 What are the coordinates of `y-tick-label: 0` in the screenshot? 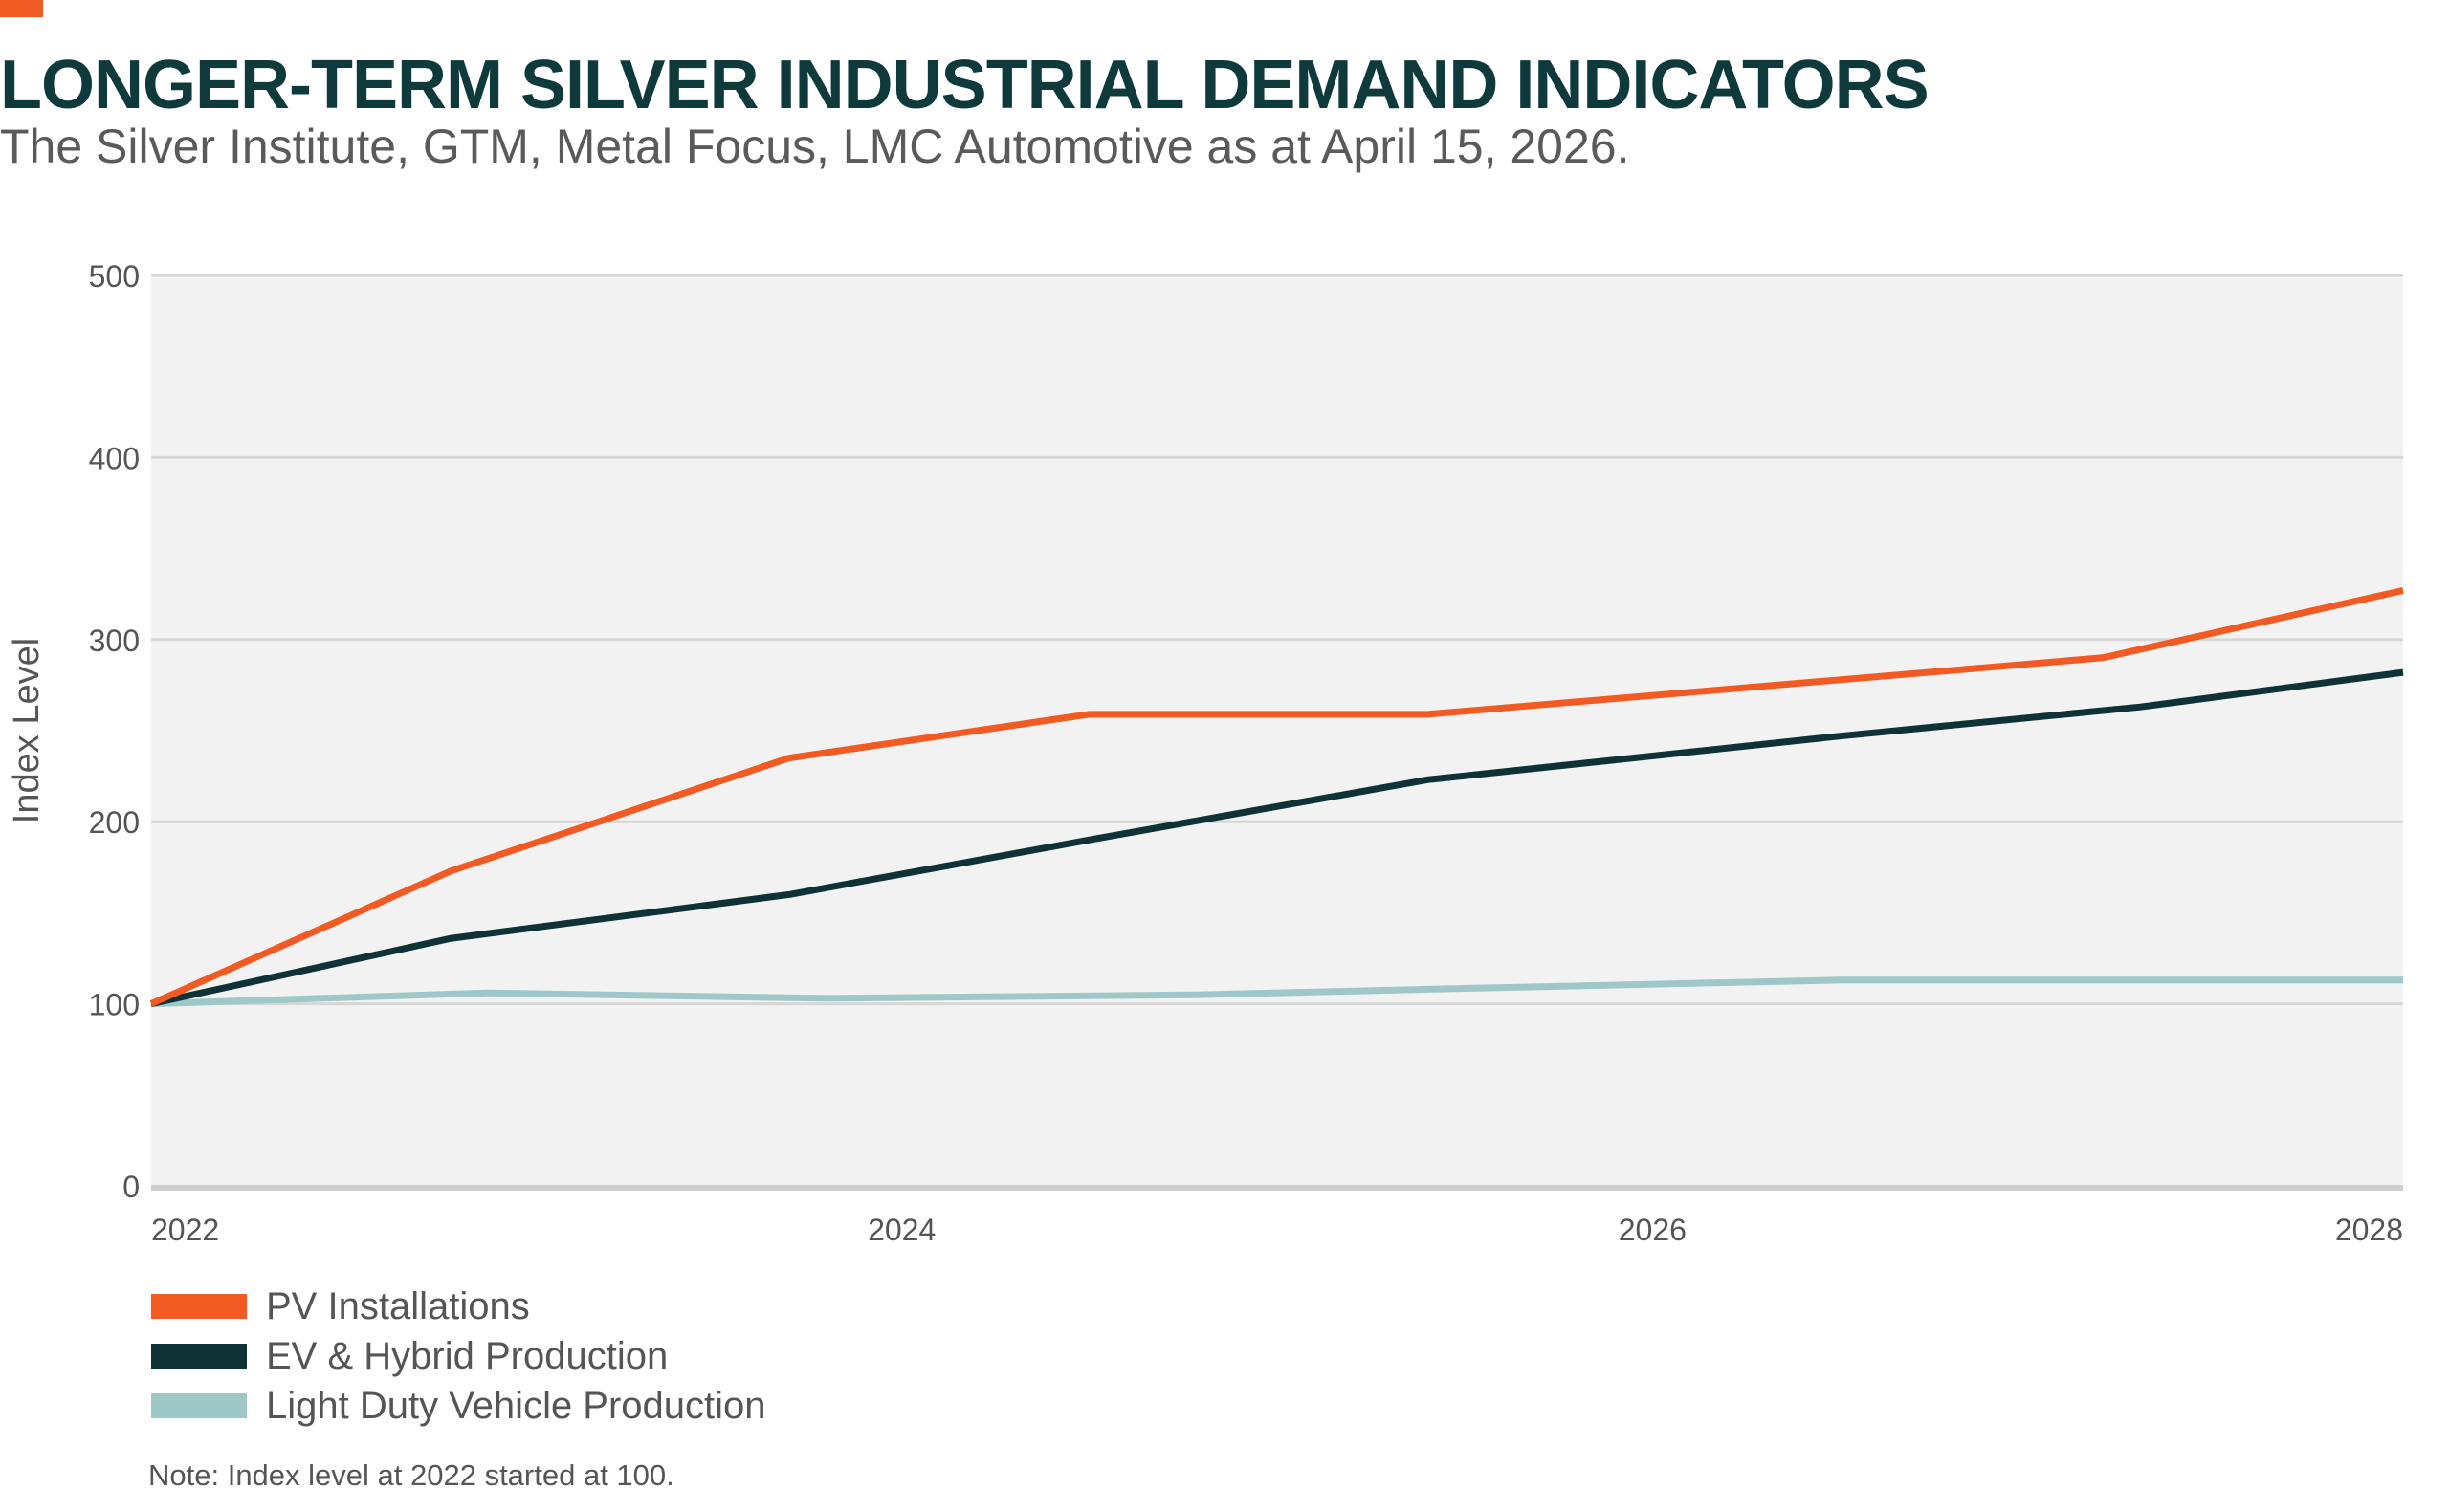 It's located at (131, 1187).